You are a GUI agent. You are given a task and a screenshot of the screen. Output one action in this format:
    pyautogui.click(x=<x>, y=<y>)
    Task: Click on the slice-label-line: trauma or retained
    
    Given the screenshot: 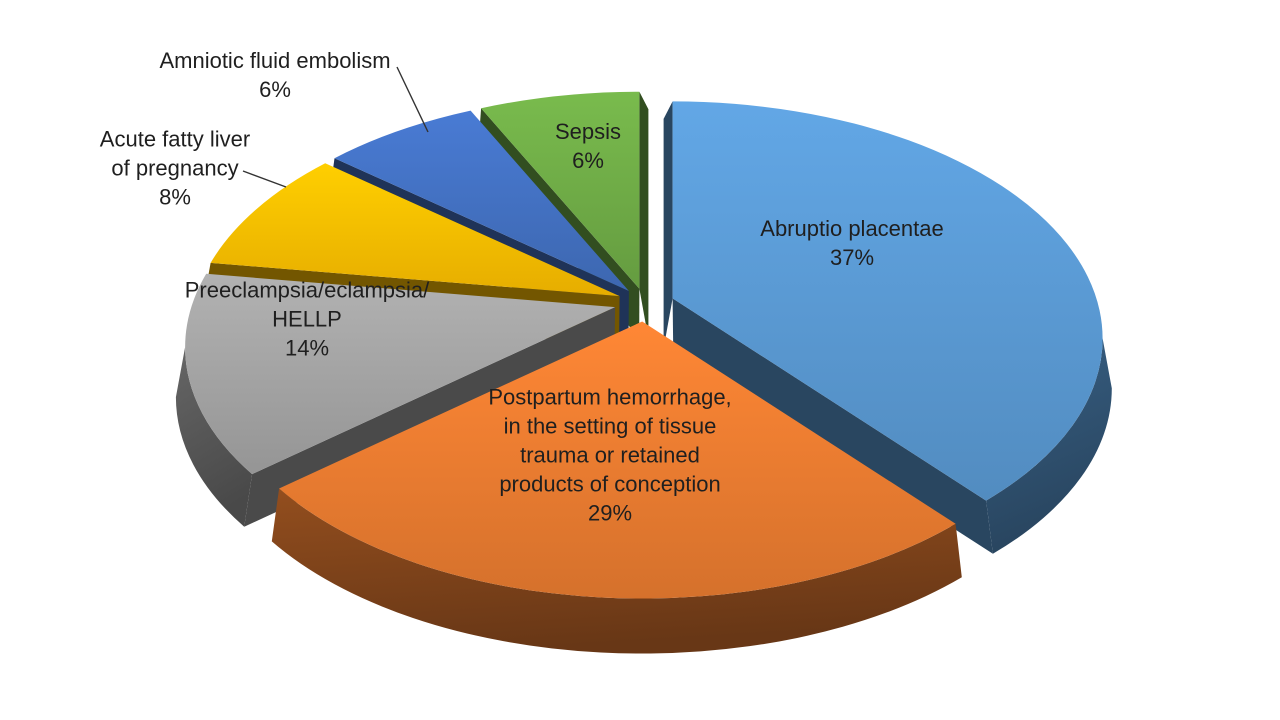 What is the action you would take?
    pyautogui.click(x=610, y=455)
    